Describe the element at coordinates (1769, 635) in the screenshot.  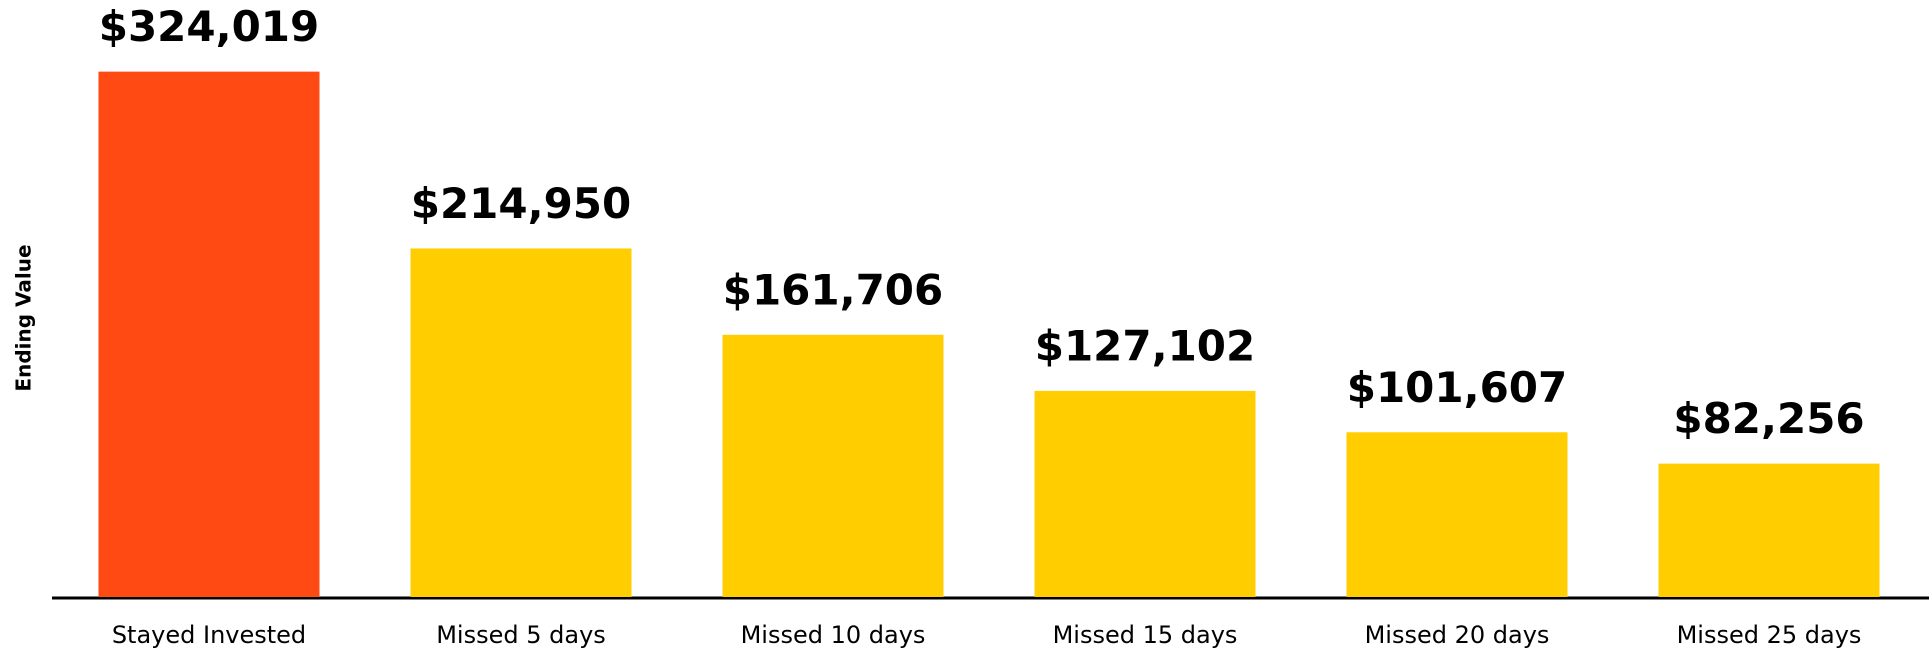
I see `x-tick-label: Missed 25 days` at that location.